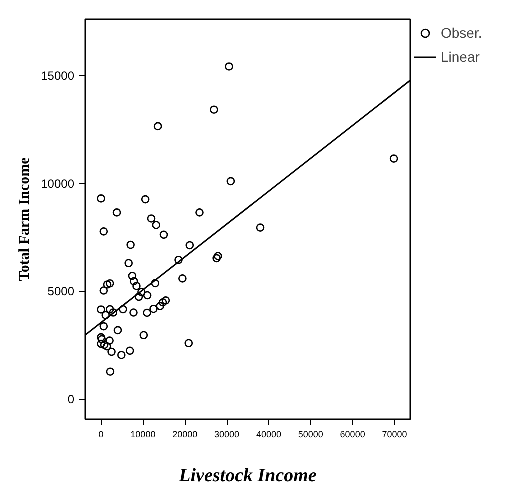 This screenshot has width=511, height=504. What do you see at coordinates (269, 435) in the screenshot?
I see `x-tick-label: 40000` at bounding box center [269, 435].